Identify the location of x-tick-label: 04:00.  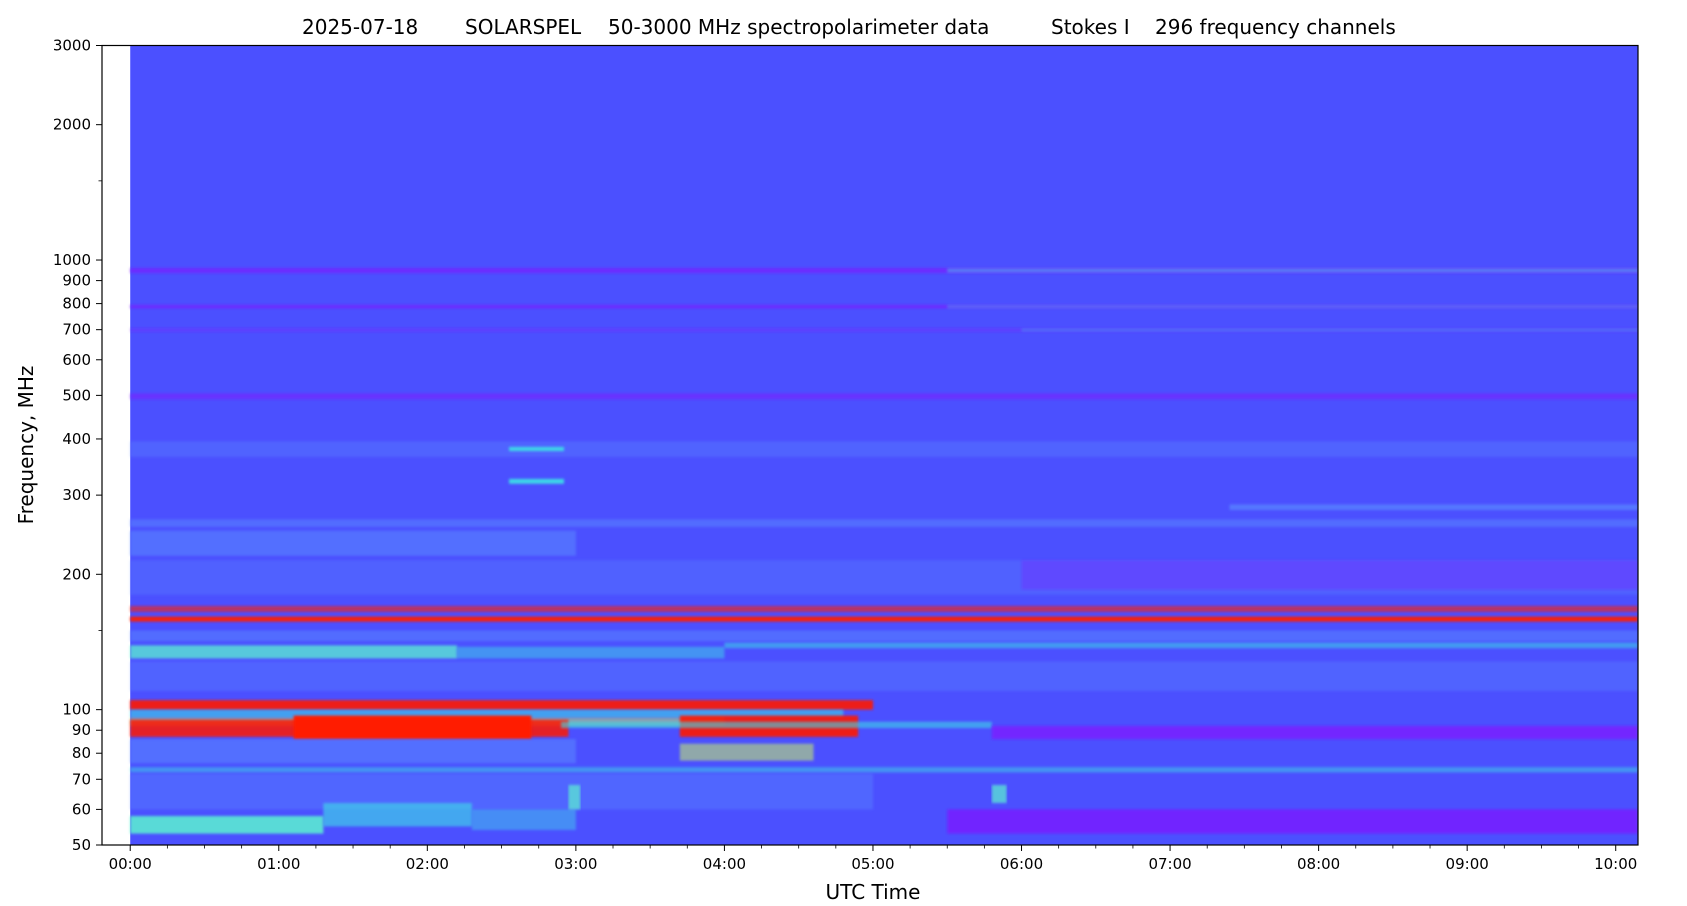
(724, 864).